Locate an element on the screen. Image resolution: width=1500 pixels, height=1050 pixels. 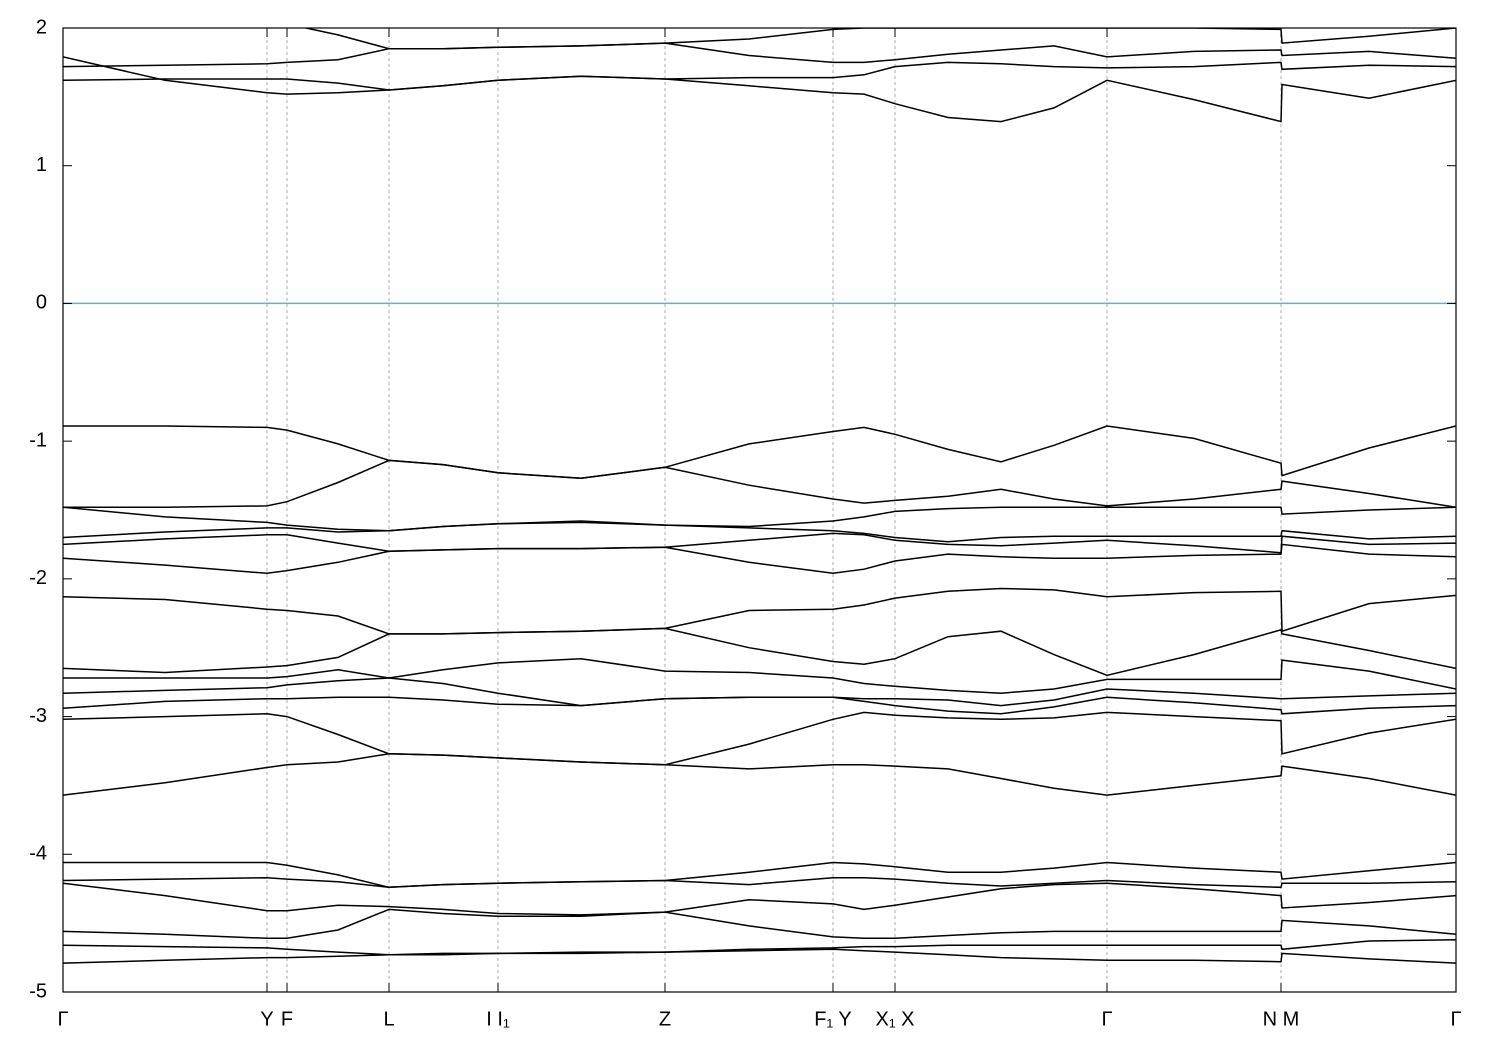
x-tick-label: F is located at coordinates (287, 1019).